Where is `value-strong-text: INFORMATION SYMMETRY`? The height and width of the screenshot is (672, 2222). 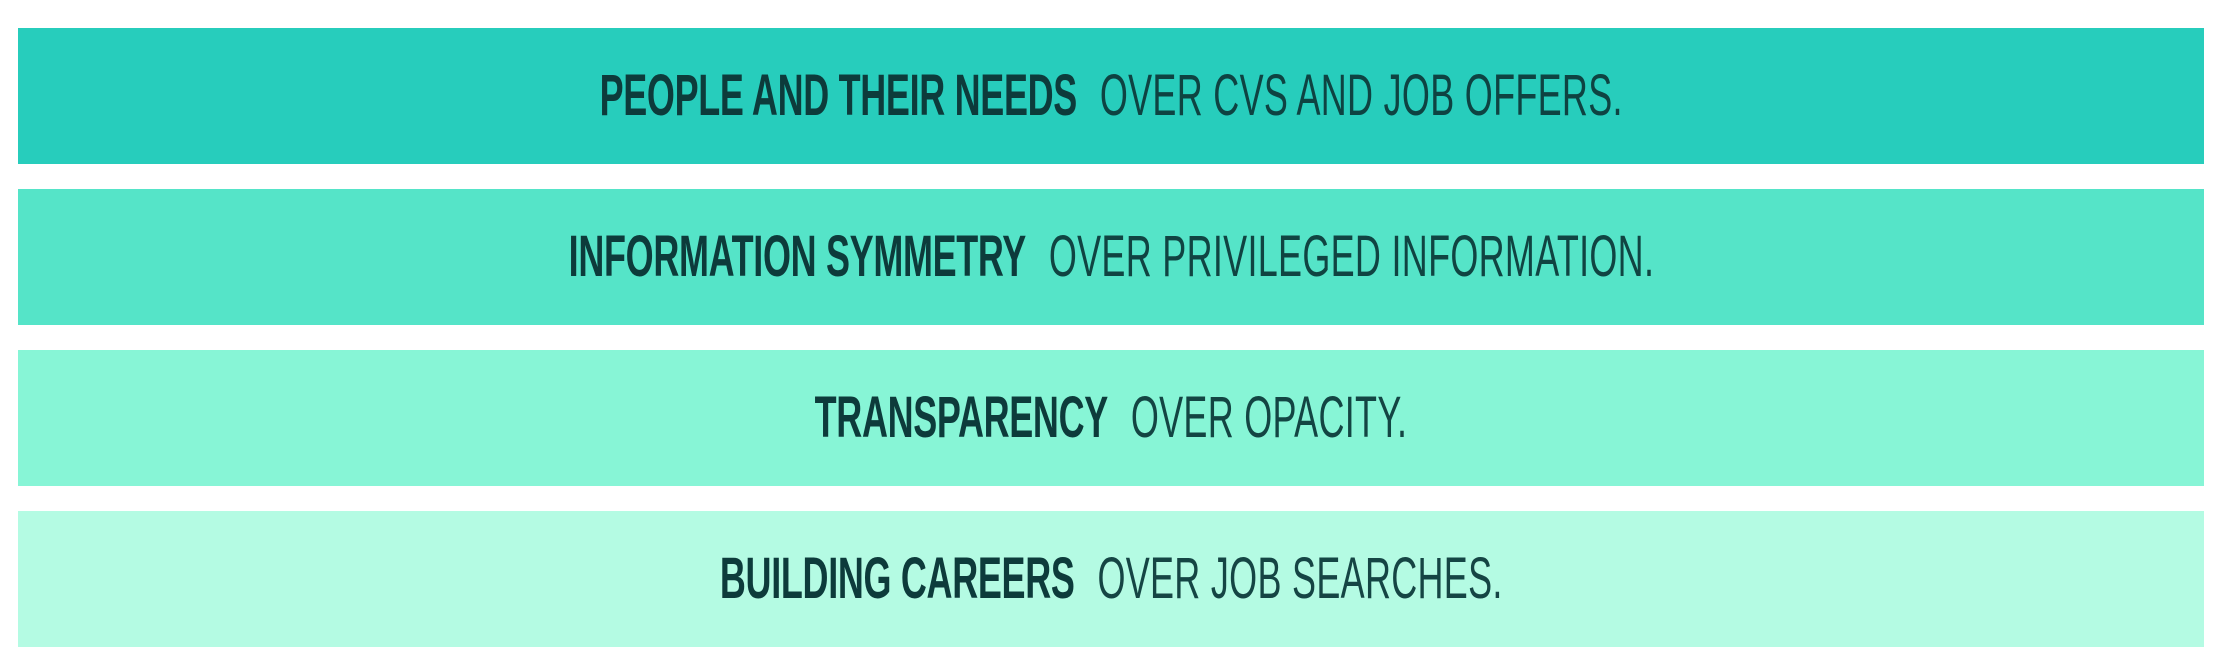
value-strong-text: INFORMATION SYMMETRY is located at coordinates (797, 256).